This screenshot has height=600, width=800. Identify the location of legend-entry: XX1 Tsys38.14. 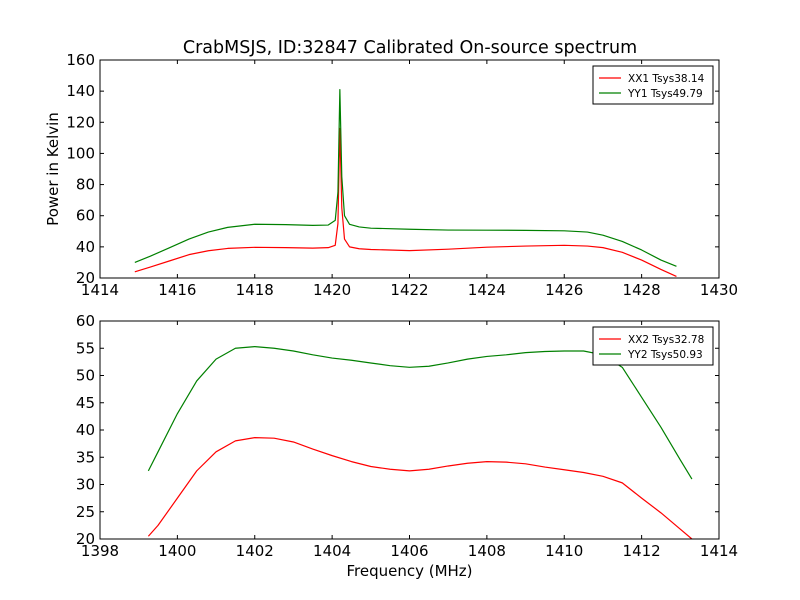
(666, 79).